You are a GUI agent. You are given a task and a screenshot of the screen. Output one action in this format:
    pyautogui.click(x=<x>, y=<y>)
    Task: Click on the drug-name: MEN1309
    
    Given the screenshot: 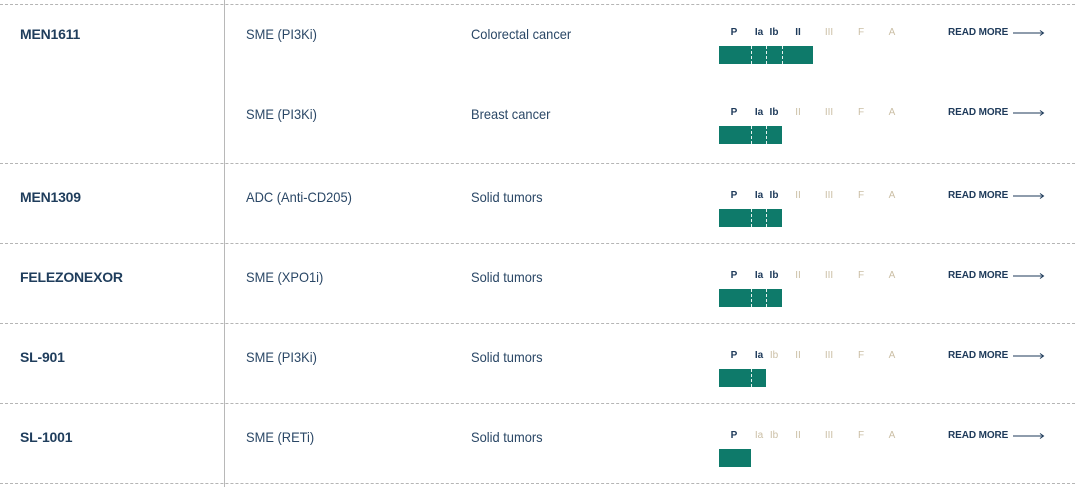 What is the action you would take?
    pyautogui.click(x=50, y=197)
    